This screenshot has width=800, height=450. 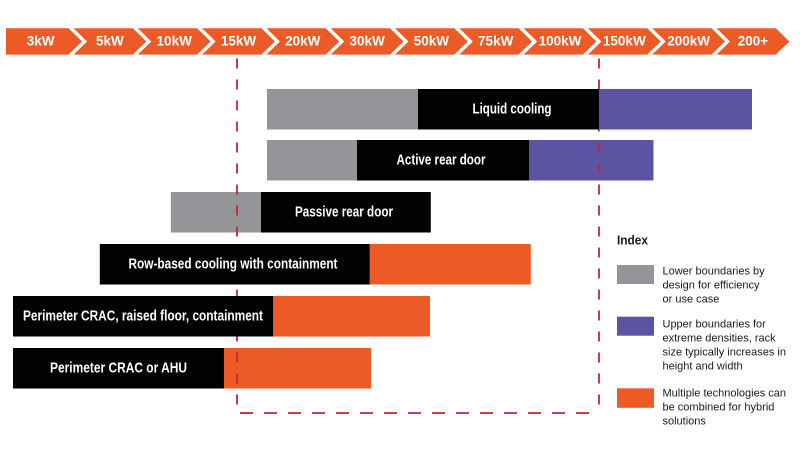 What do you see at coordinates (688, 40) in the screenshot?
I see `svg-text: 200kW` at bounding box center [688, 40].